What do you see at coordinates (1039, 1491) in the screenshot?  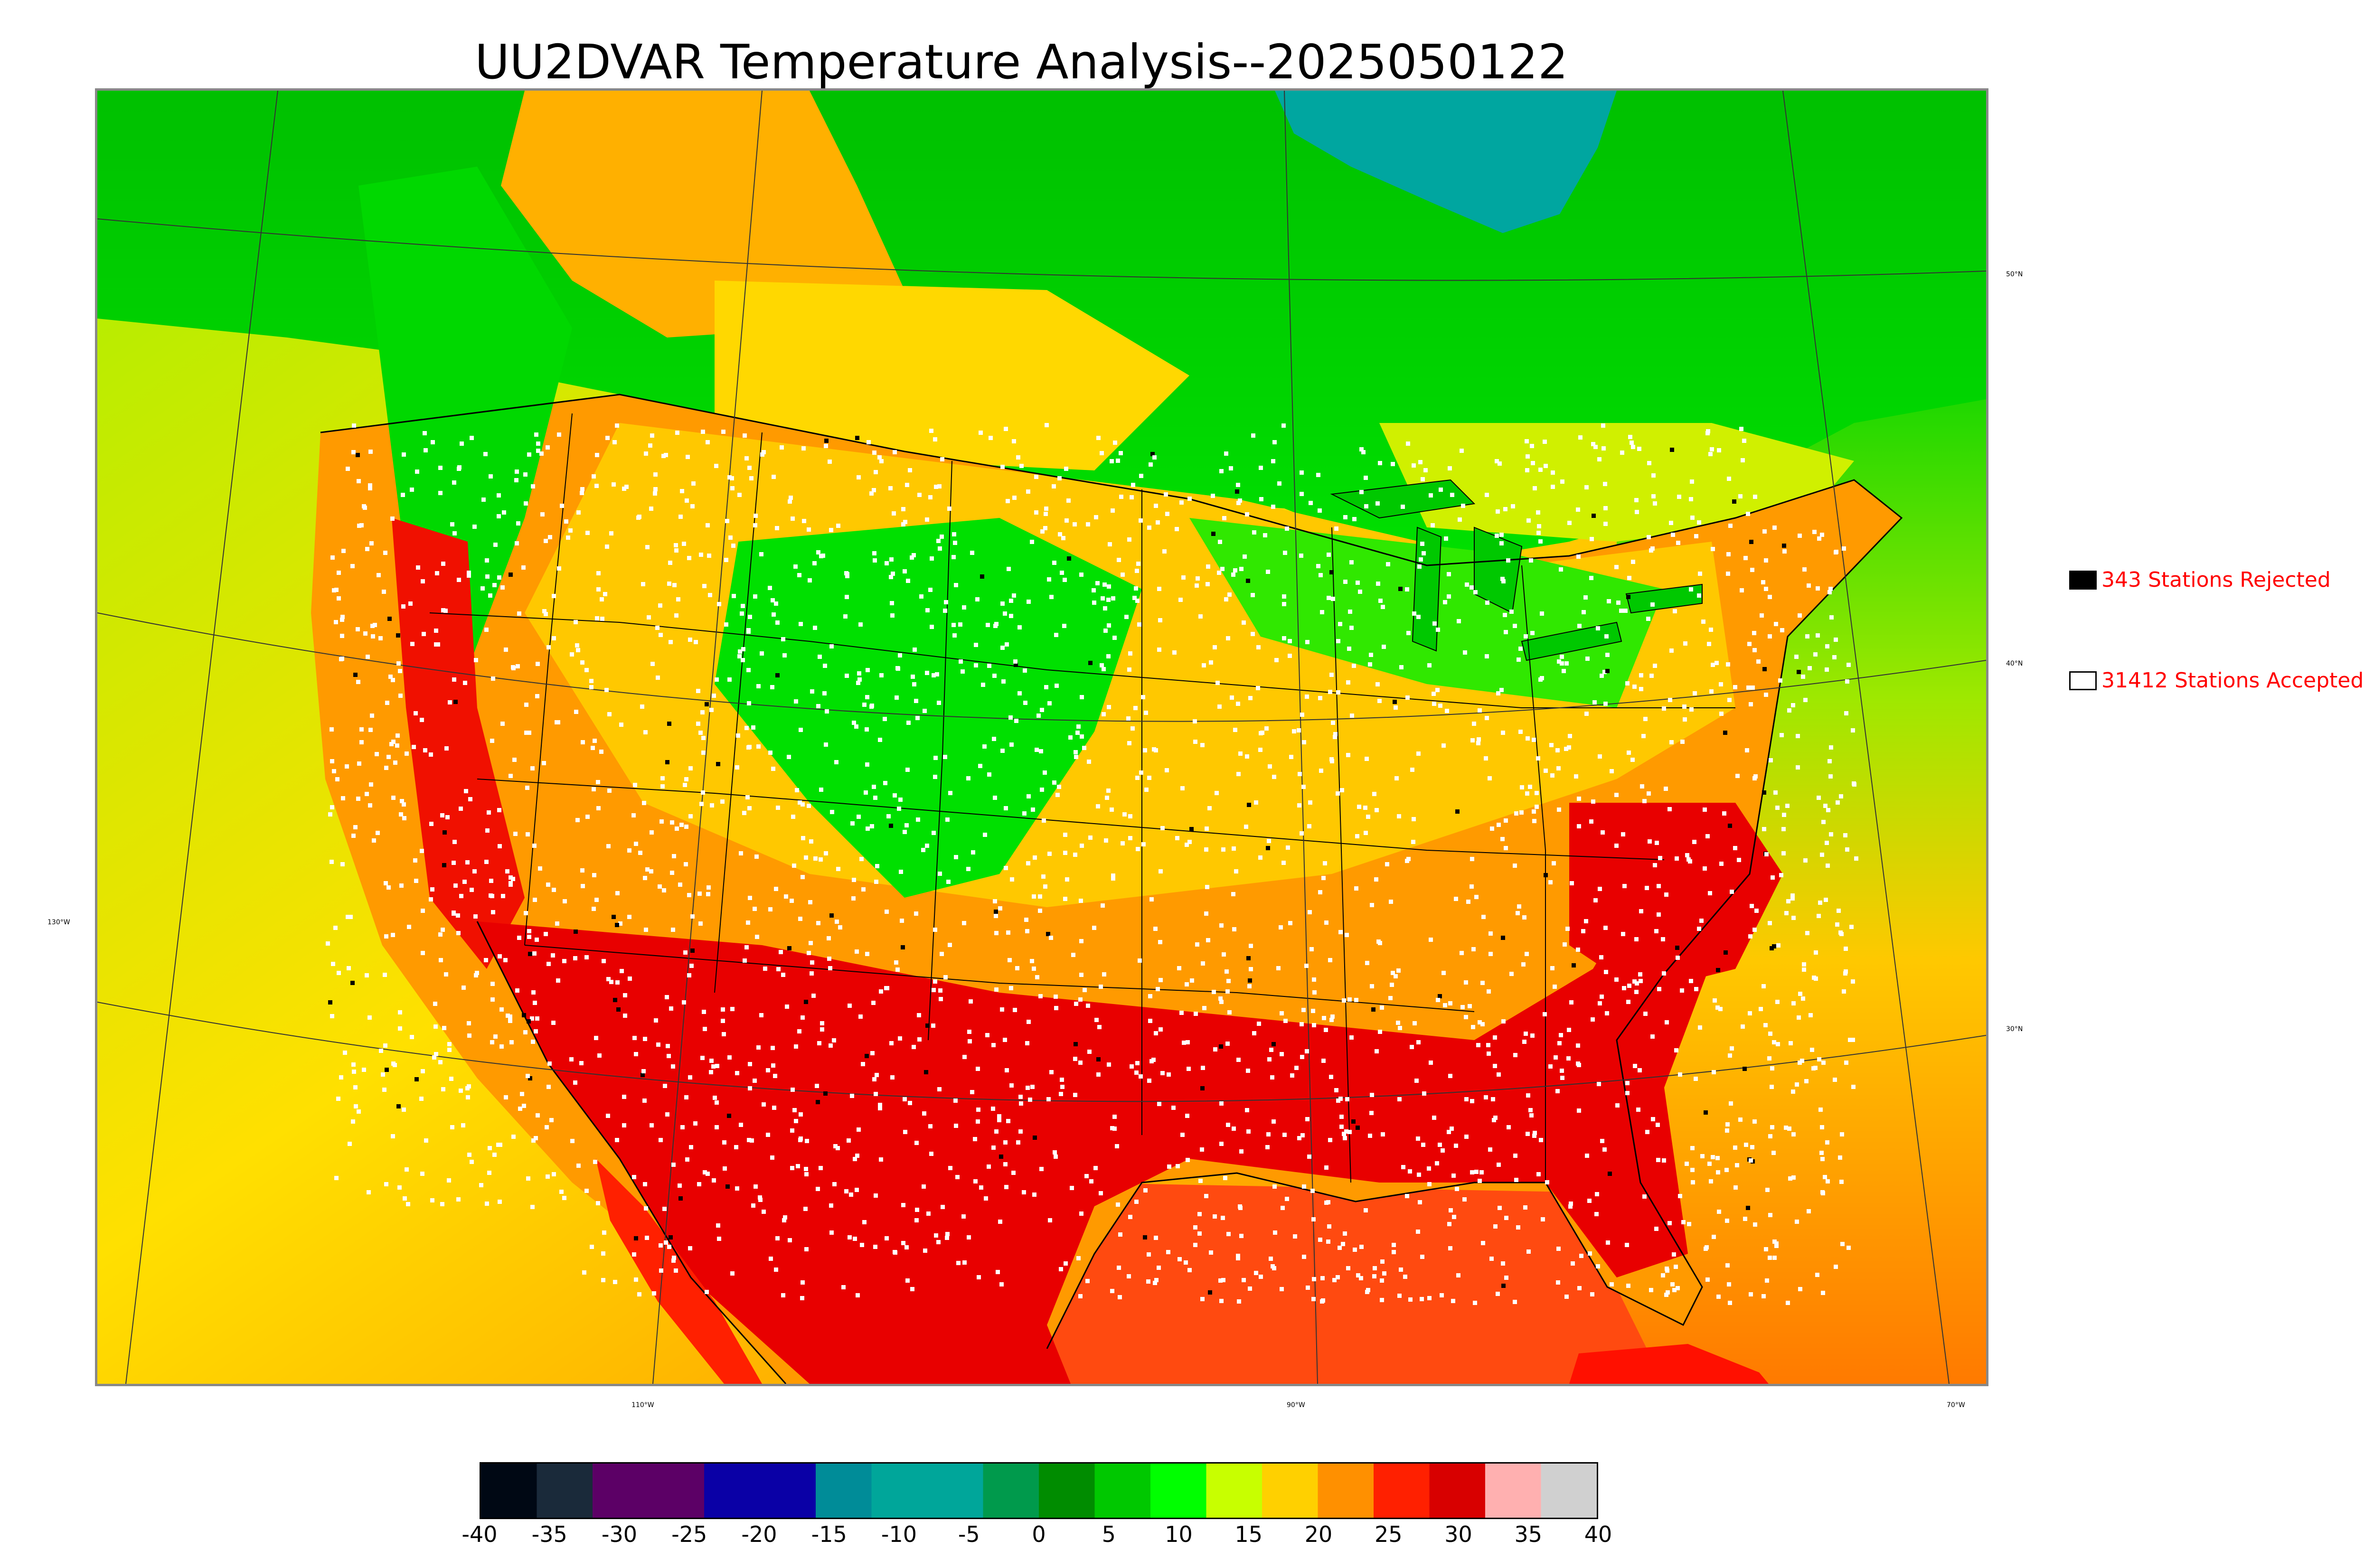 I see `temperature-colorbar` at bounding box center [1039, 1491].